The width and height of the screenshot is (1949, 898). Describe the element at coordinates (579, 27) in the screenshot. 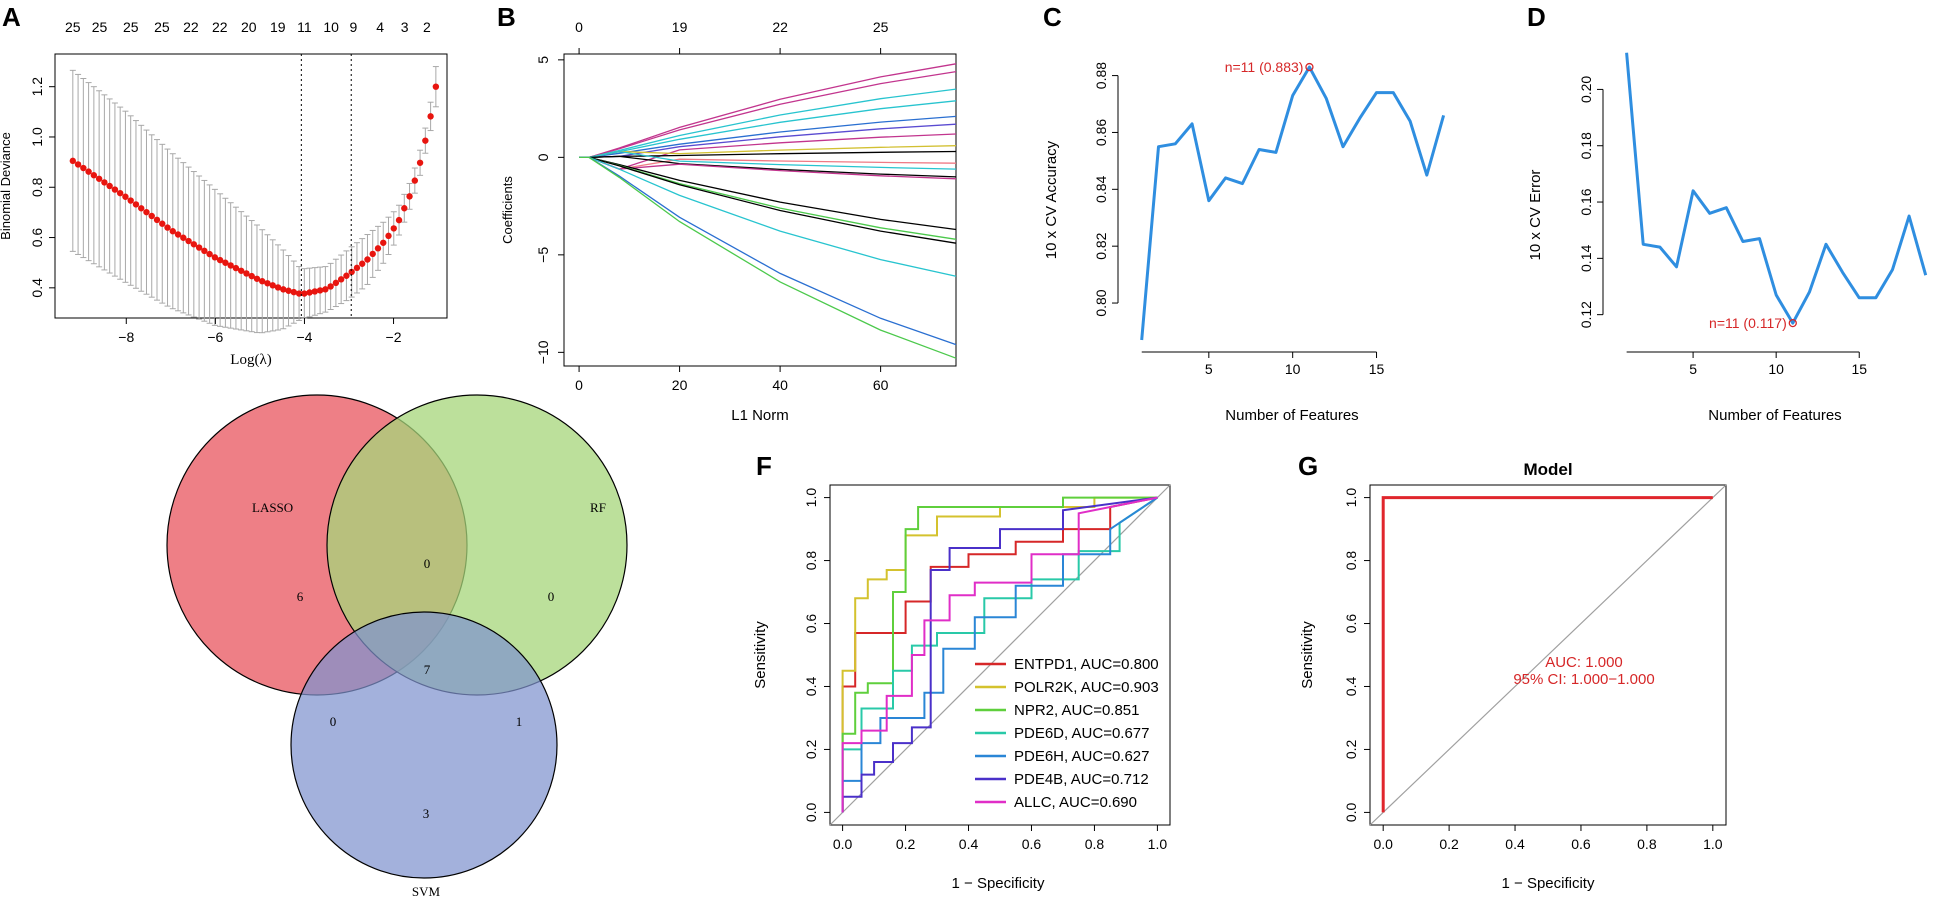

I see `top-axis-label: 0` at that location.